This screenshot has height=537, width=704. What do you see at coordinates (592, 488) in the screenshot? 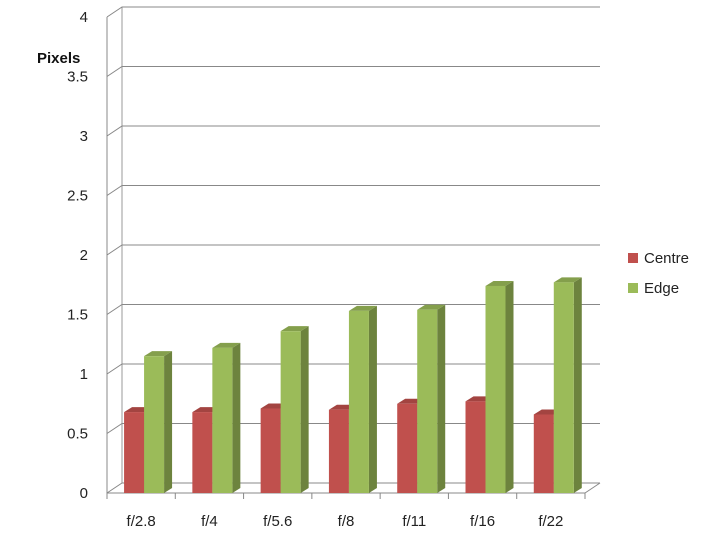
I see `floor-side-edge` at bounding box center [592, 488].